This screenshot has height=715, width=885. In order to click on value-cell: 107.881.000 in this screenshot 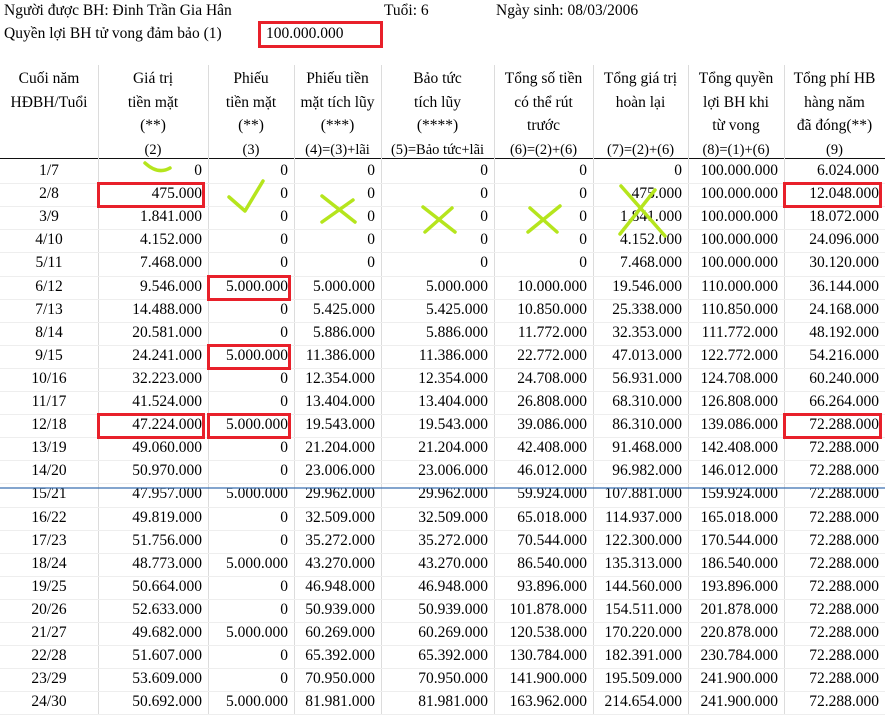, I will do `click(643, 494)`.